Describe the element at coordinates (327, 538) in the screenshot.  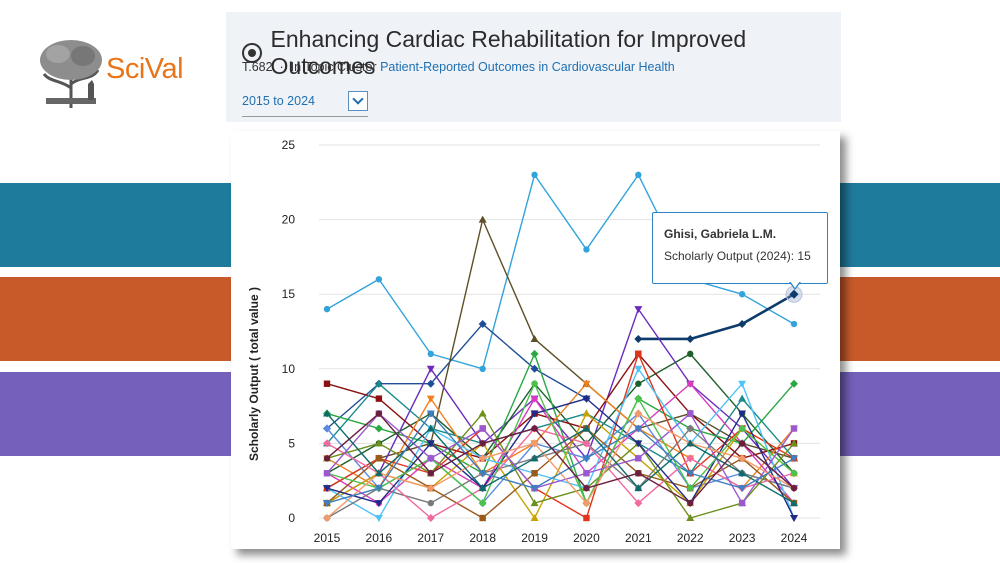
I see `x-tick-label: 2015` at that location.